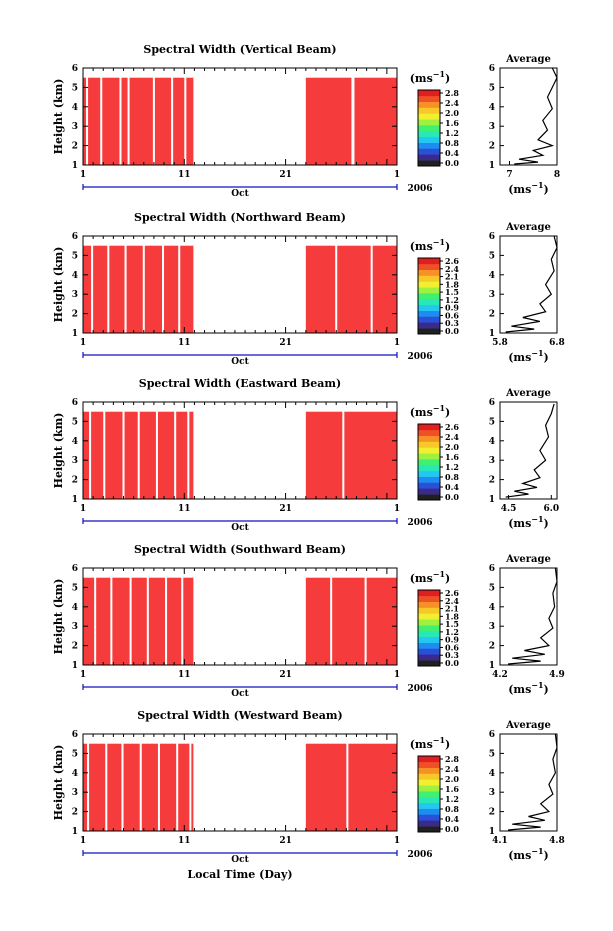  What do you see at coordinates (75, 793) in the screenshot?
I see `y-tick-label: 3` at bounding box center [75, 793].